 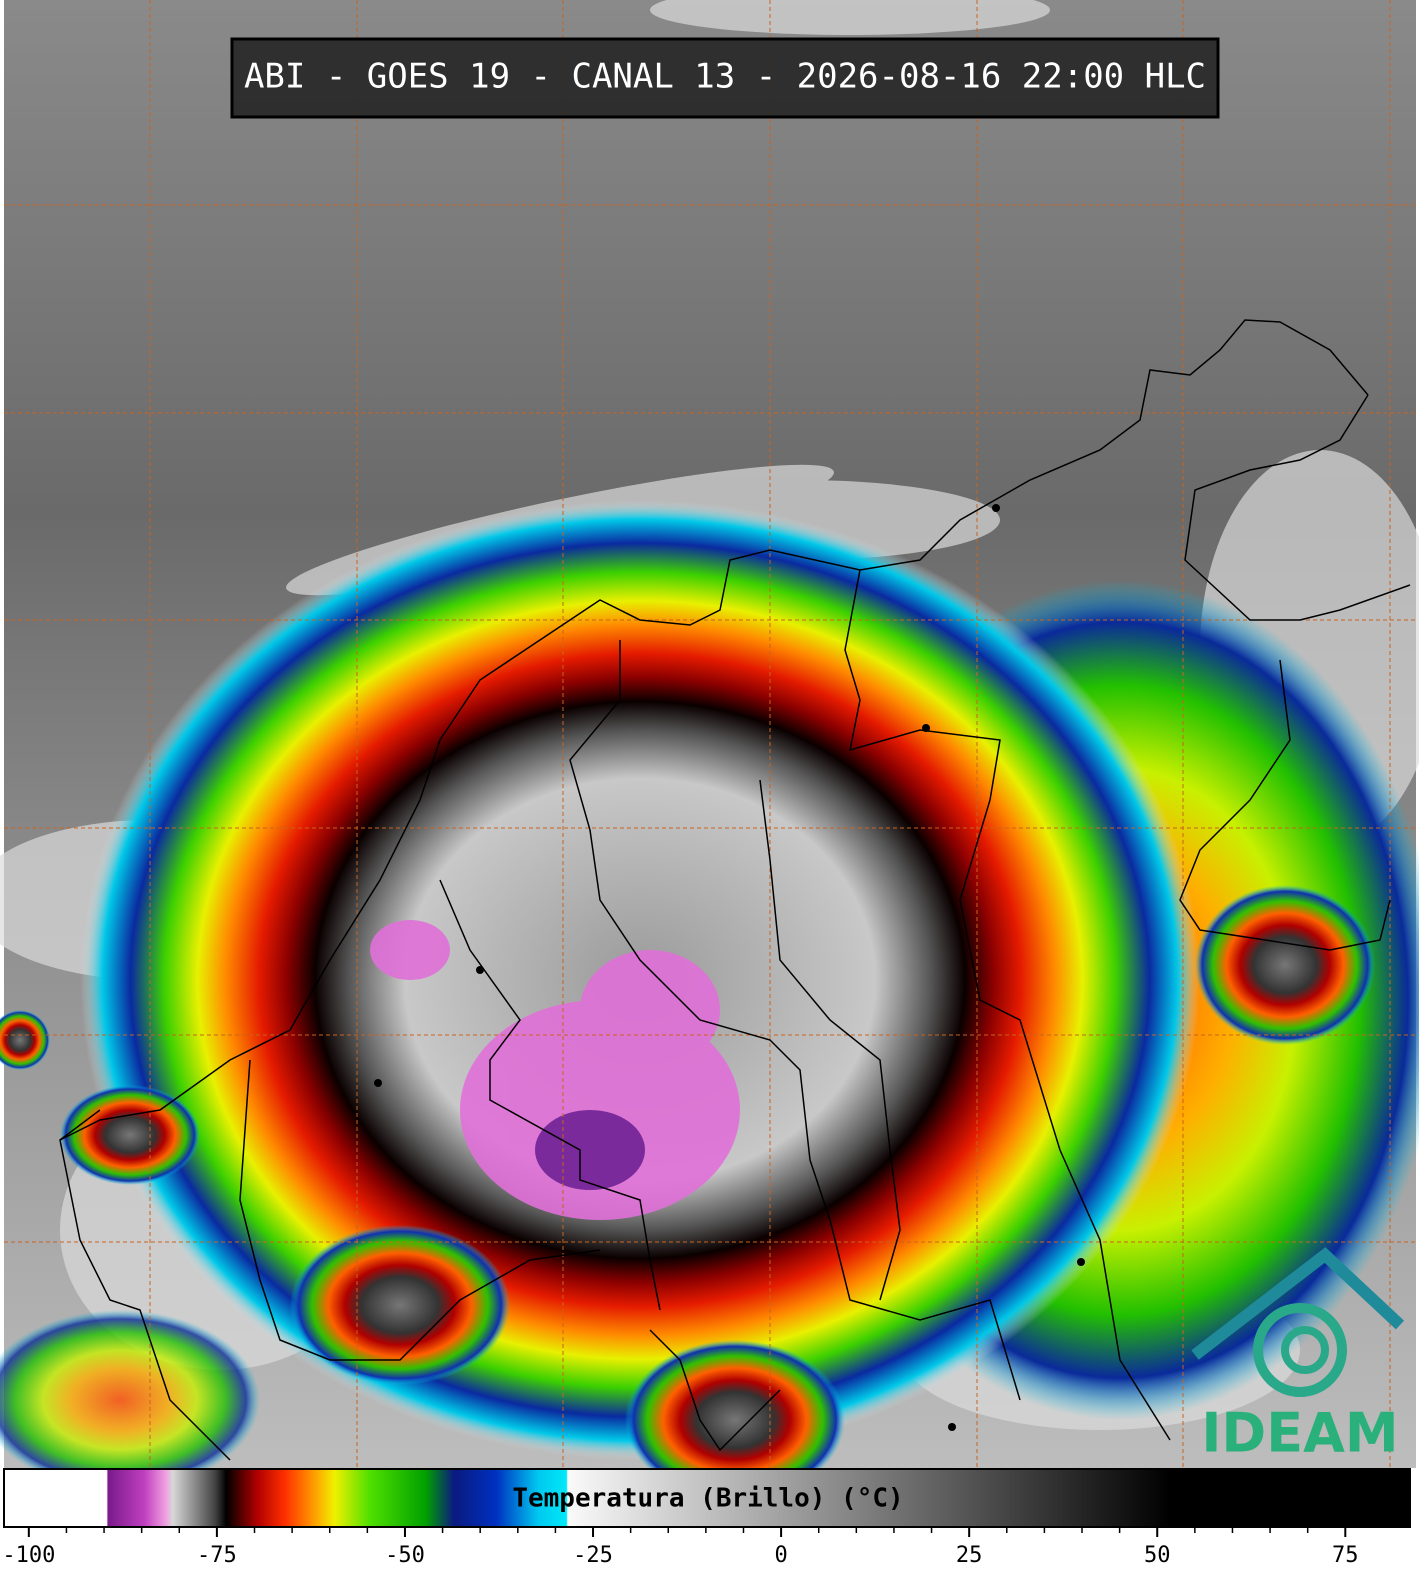 I want to click on tick-label: 75, so click(x=1345, y=1555).